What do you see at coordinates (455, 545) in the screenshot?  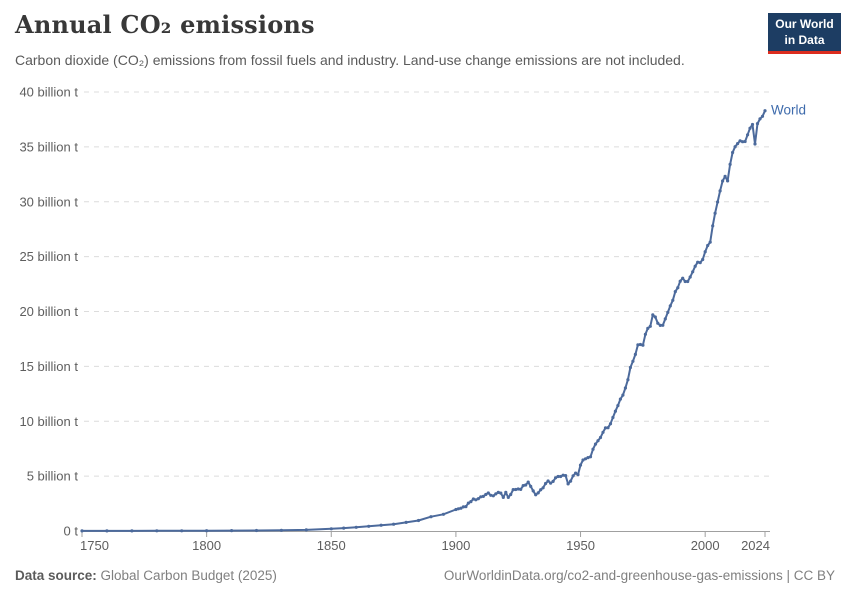 I see `x-tick-label: 1900` at bounding box center [455, 545].